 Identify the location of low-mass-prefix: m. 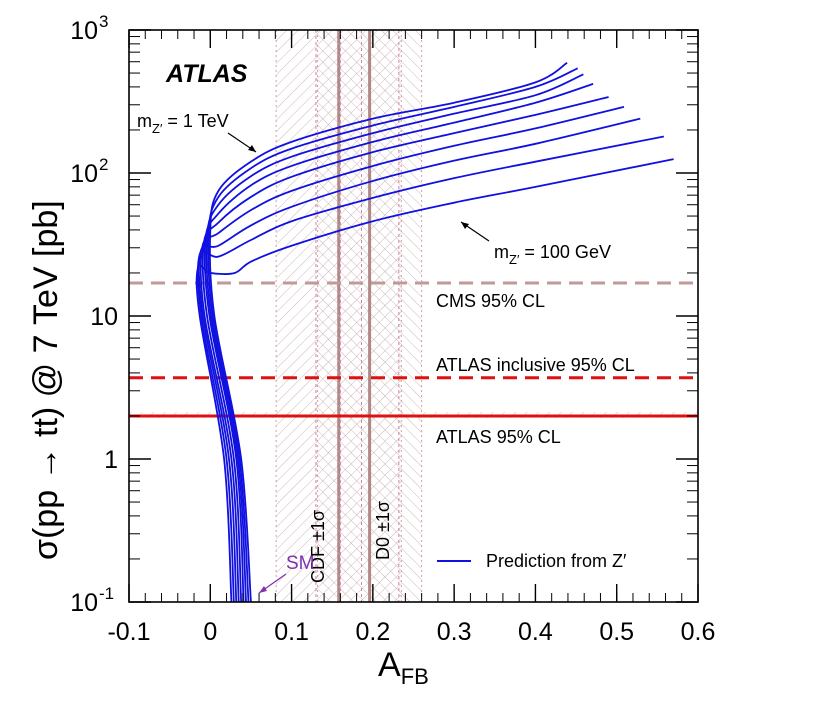
(501, 252).